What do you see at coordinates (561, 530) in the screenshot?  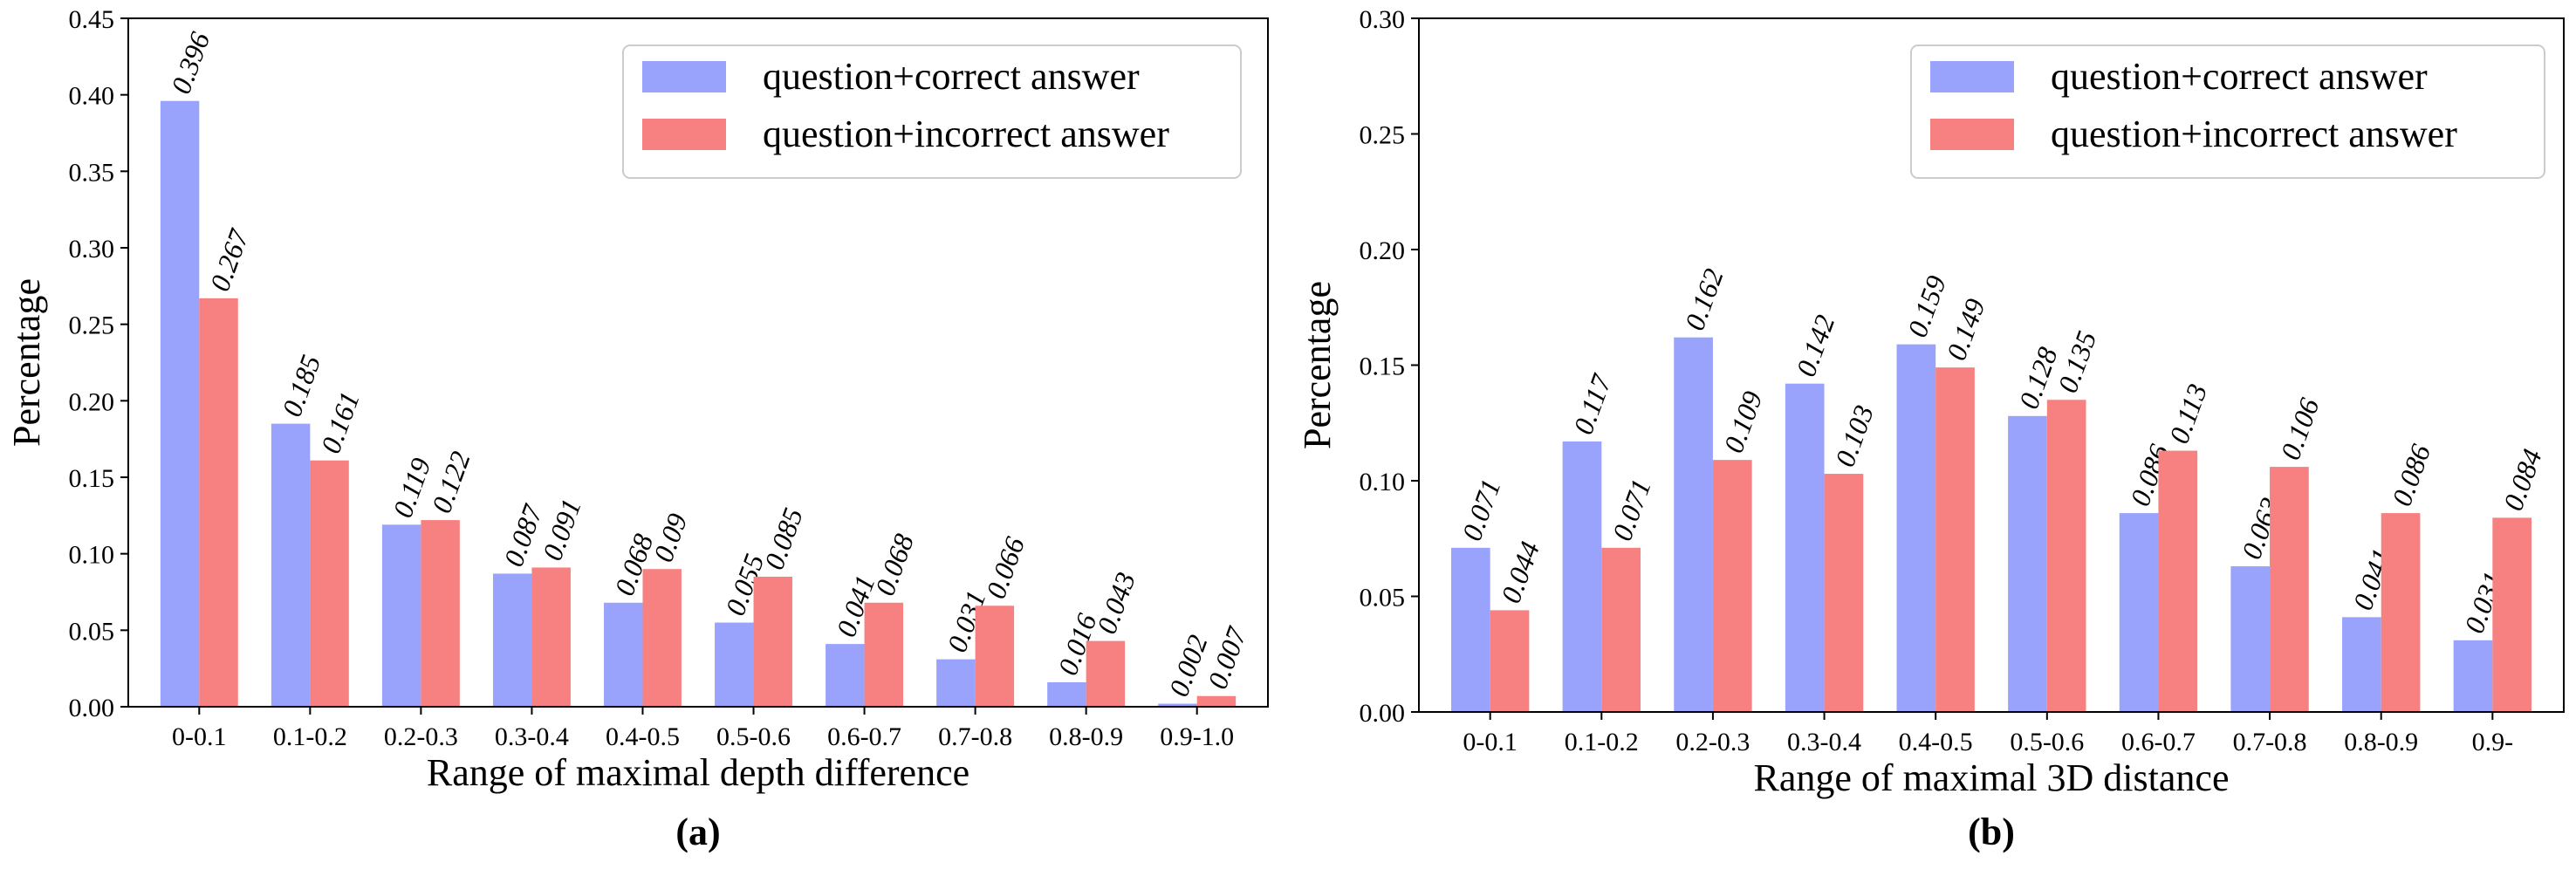 I see `value-label-incorrect-3: 0.091` at bounding box center [561, 530].